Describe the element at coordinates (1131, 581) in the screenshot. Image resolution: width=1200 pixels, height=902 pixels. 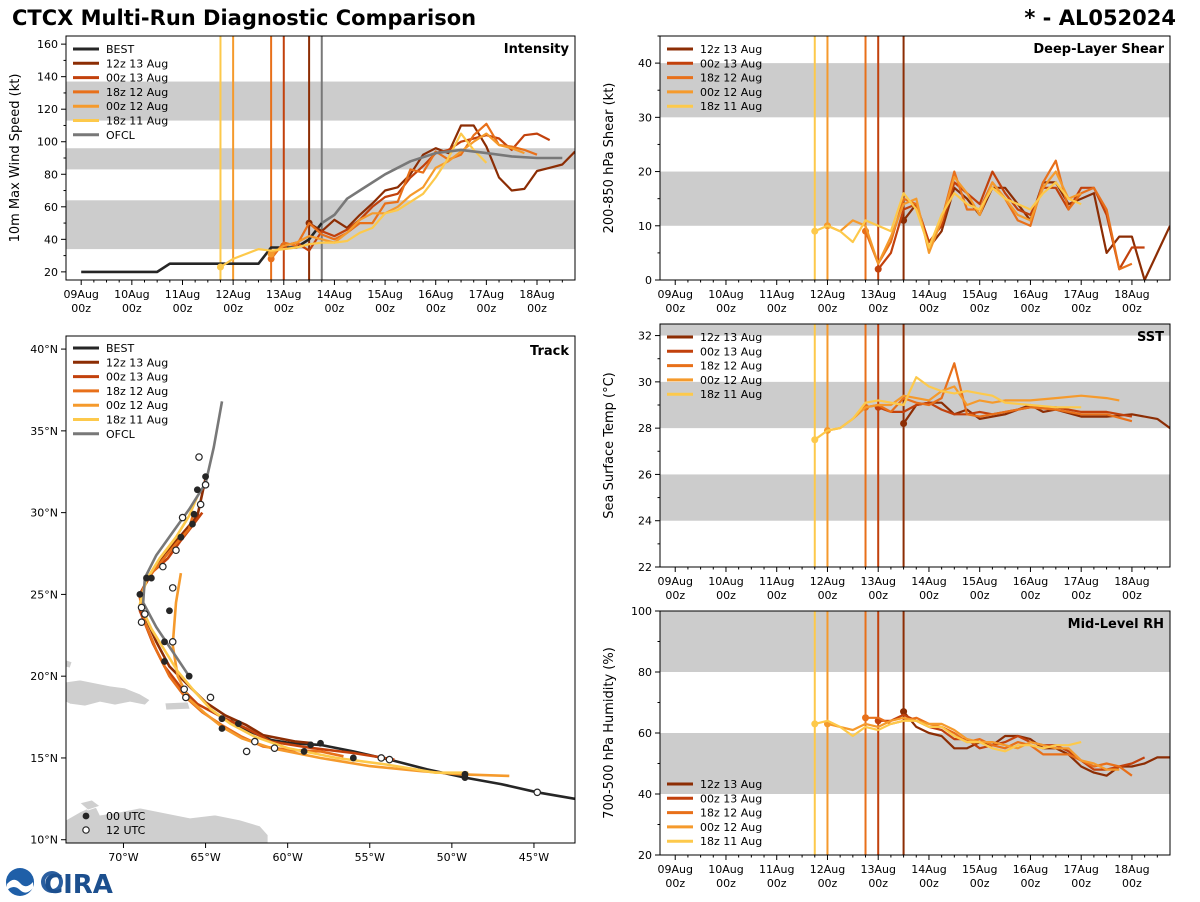
I see `sst-xtick-label: 18Aug` at that location.